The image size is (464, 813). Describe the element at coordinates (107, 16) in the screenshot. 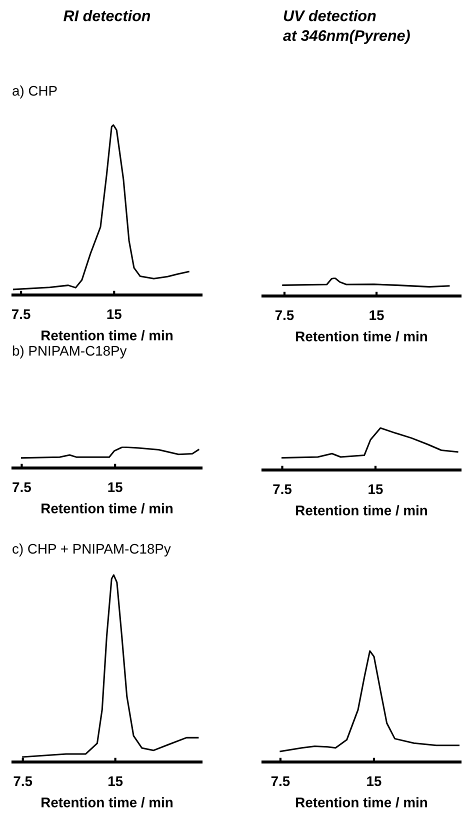

I see `chart-title: RI detection` at that location.